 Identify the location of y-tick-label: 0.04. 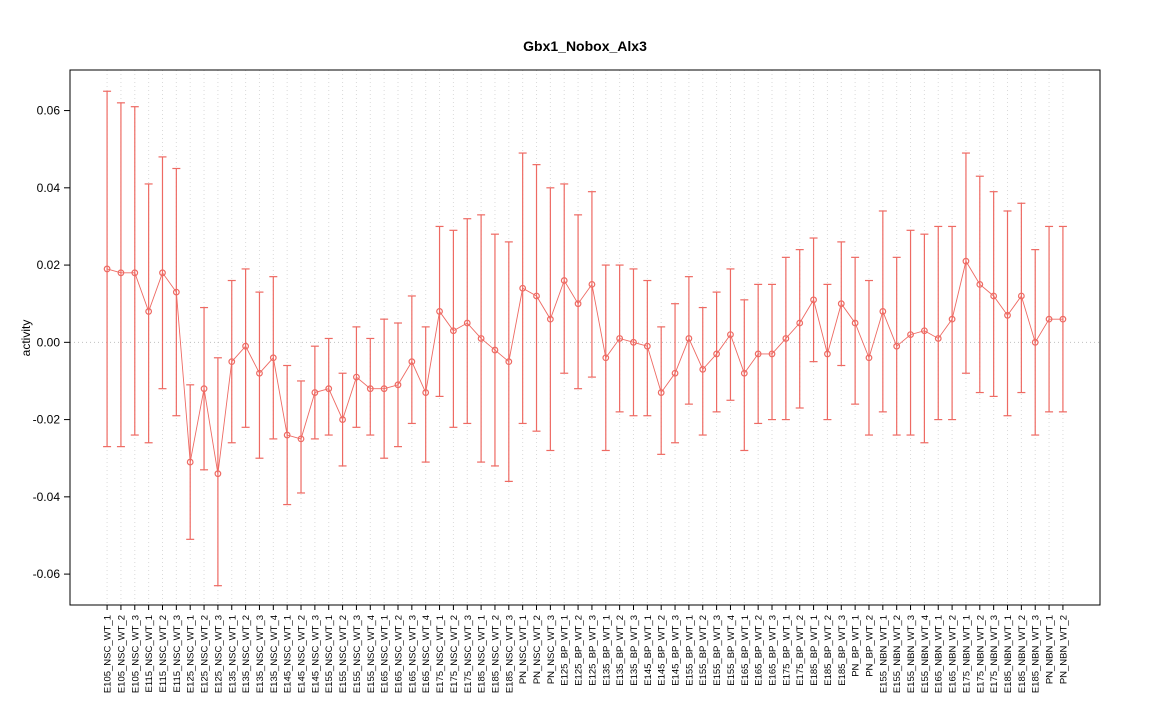
(49, 188).